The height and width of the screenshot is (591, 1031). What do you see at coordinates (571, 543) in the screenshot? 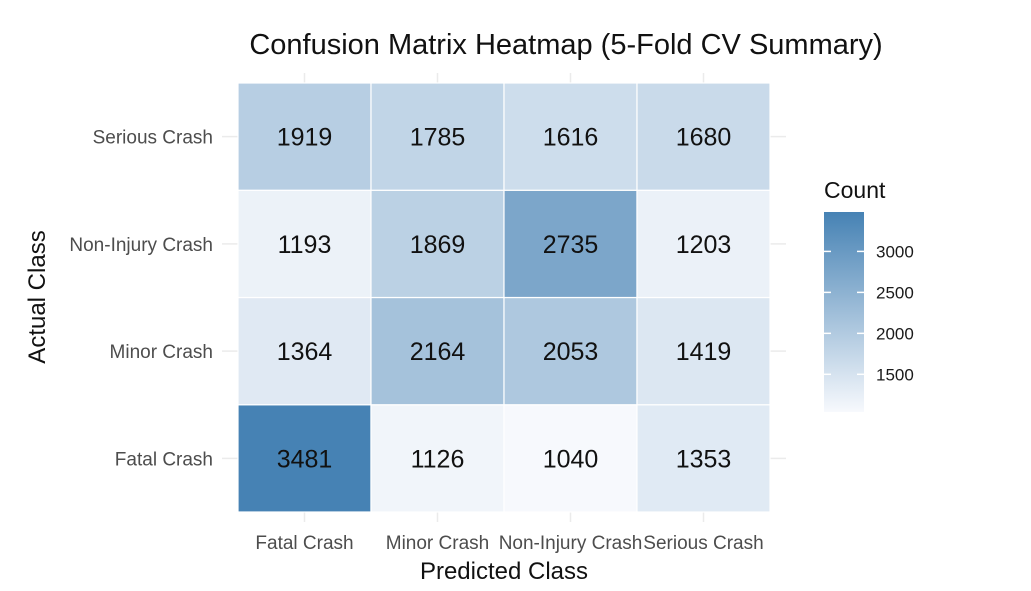
I see `x-tick-label: Non-Injury Crash` at bounding box center [571, 543].